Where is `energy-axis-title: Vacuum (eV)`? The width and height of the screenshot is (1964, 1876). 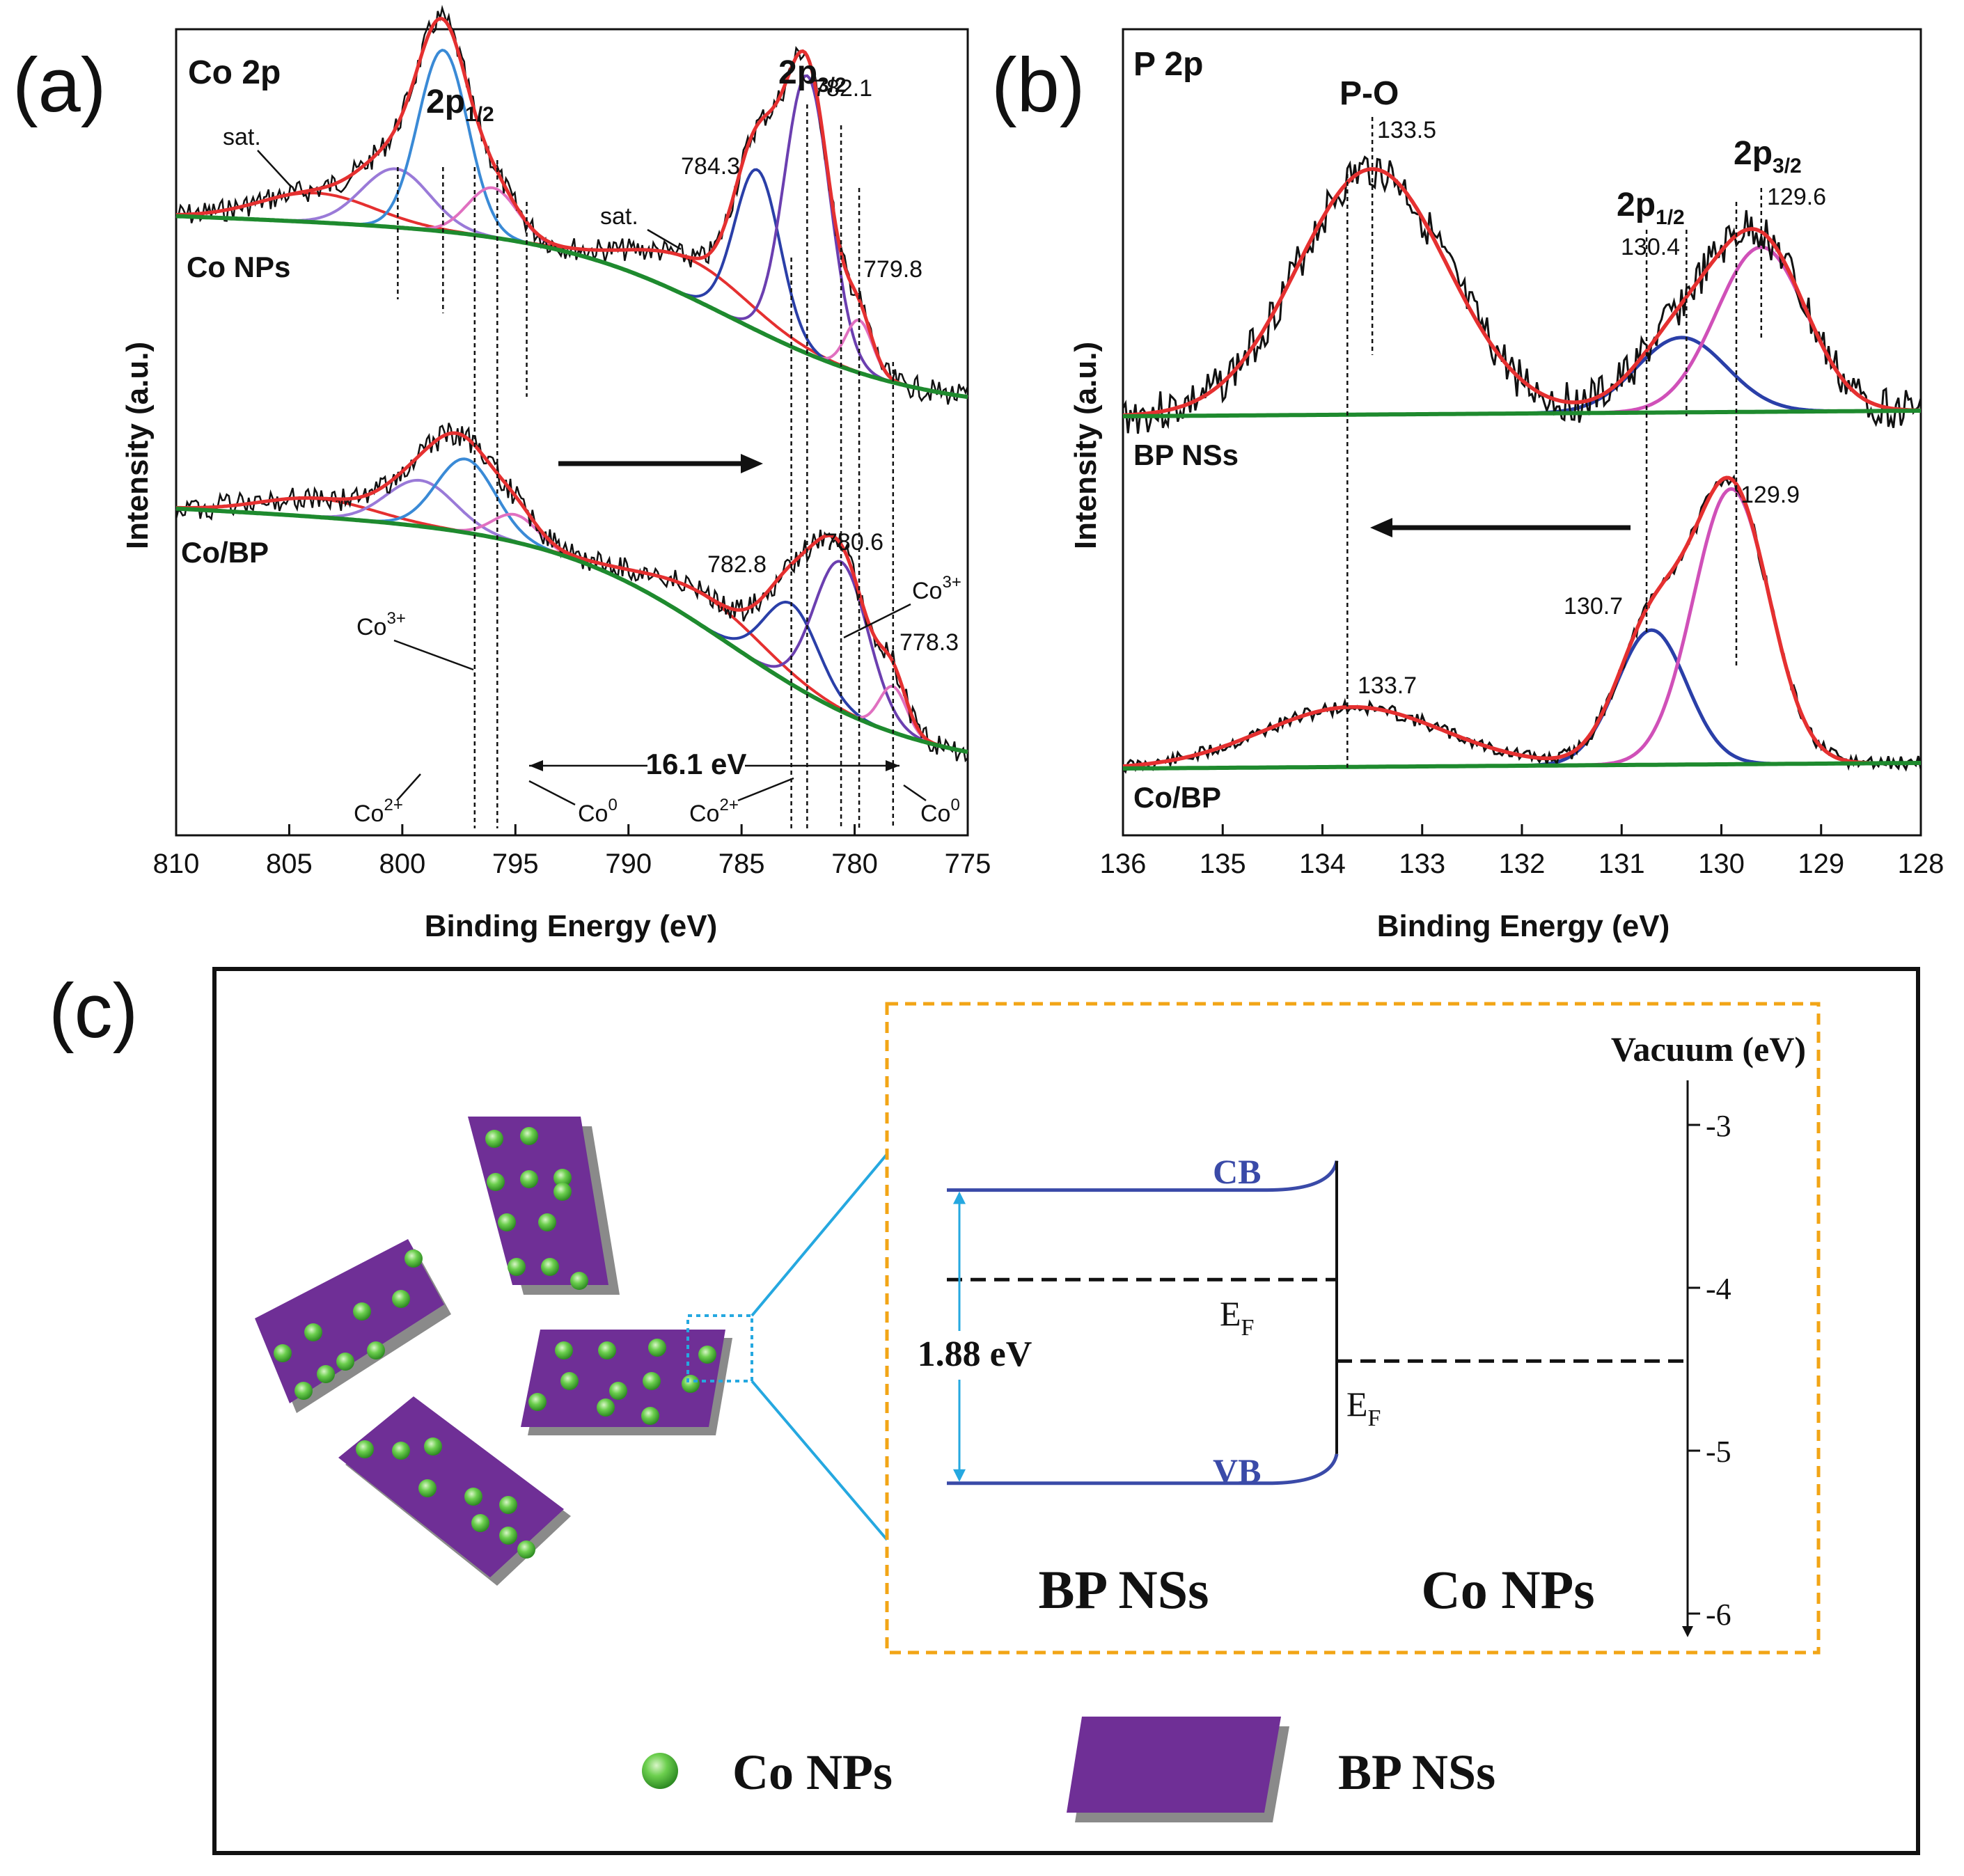
energy-axis-title: Vacuum (eV) is located at coordinates (1708, 1049).